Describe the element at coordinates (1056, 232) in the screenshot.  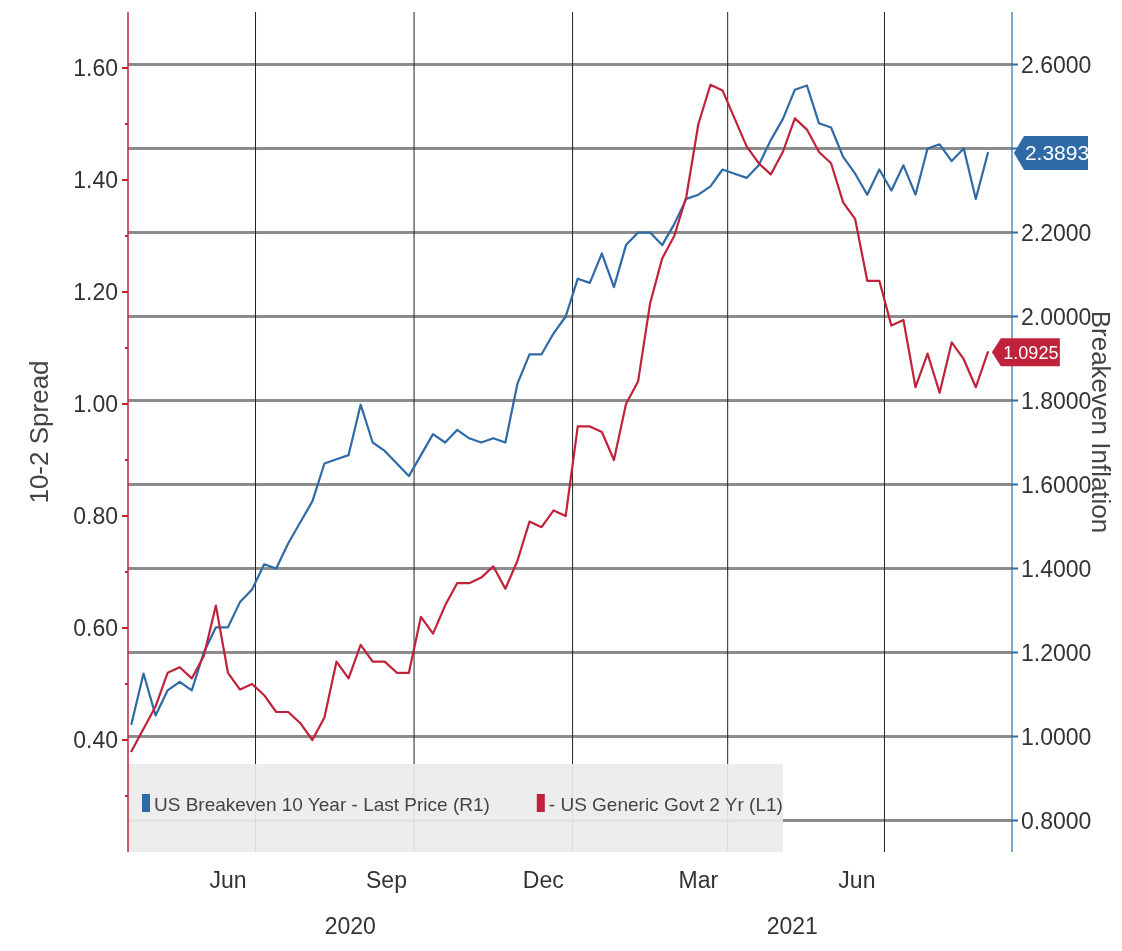
I see `y2-tick-label: 2.2000` at that location.